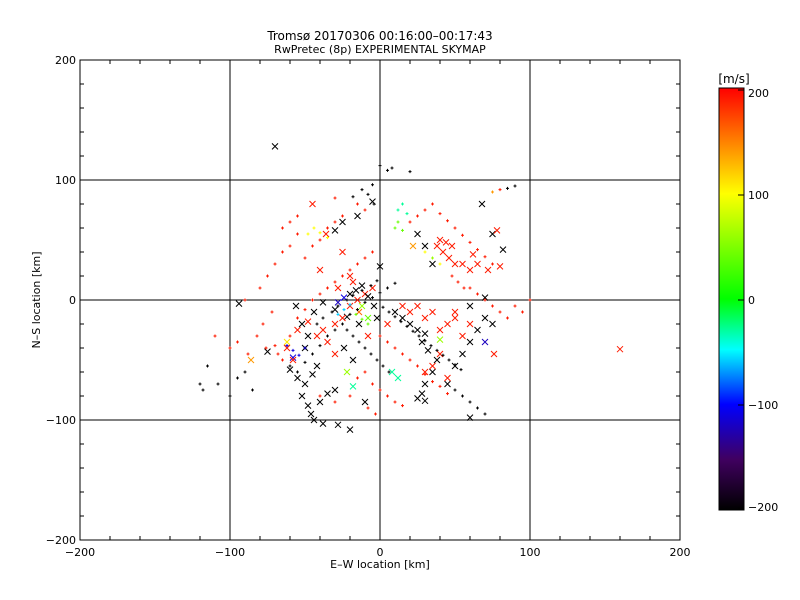 This screenshot has width=800, height=600. I want to click on x-axis-label: E–W location [km], so click(380, 564).